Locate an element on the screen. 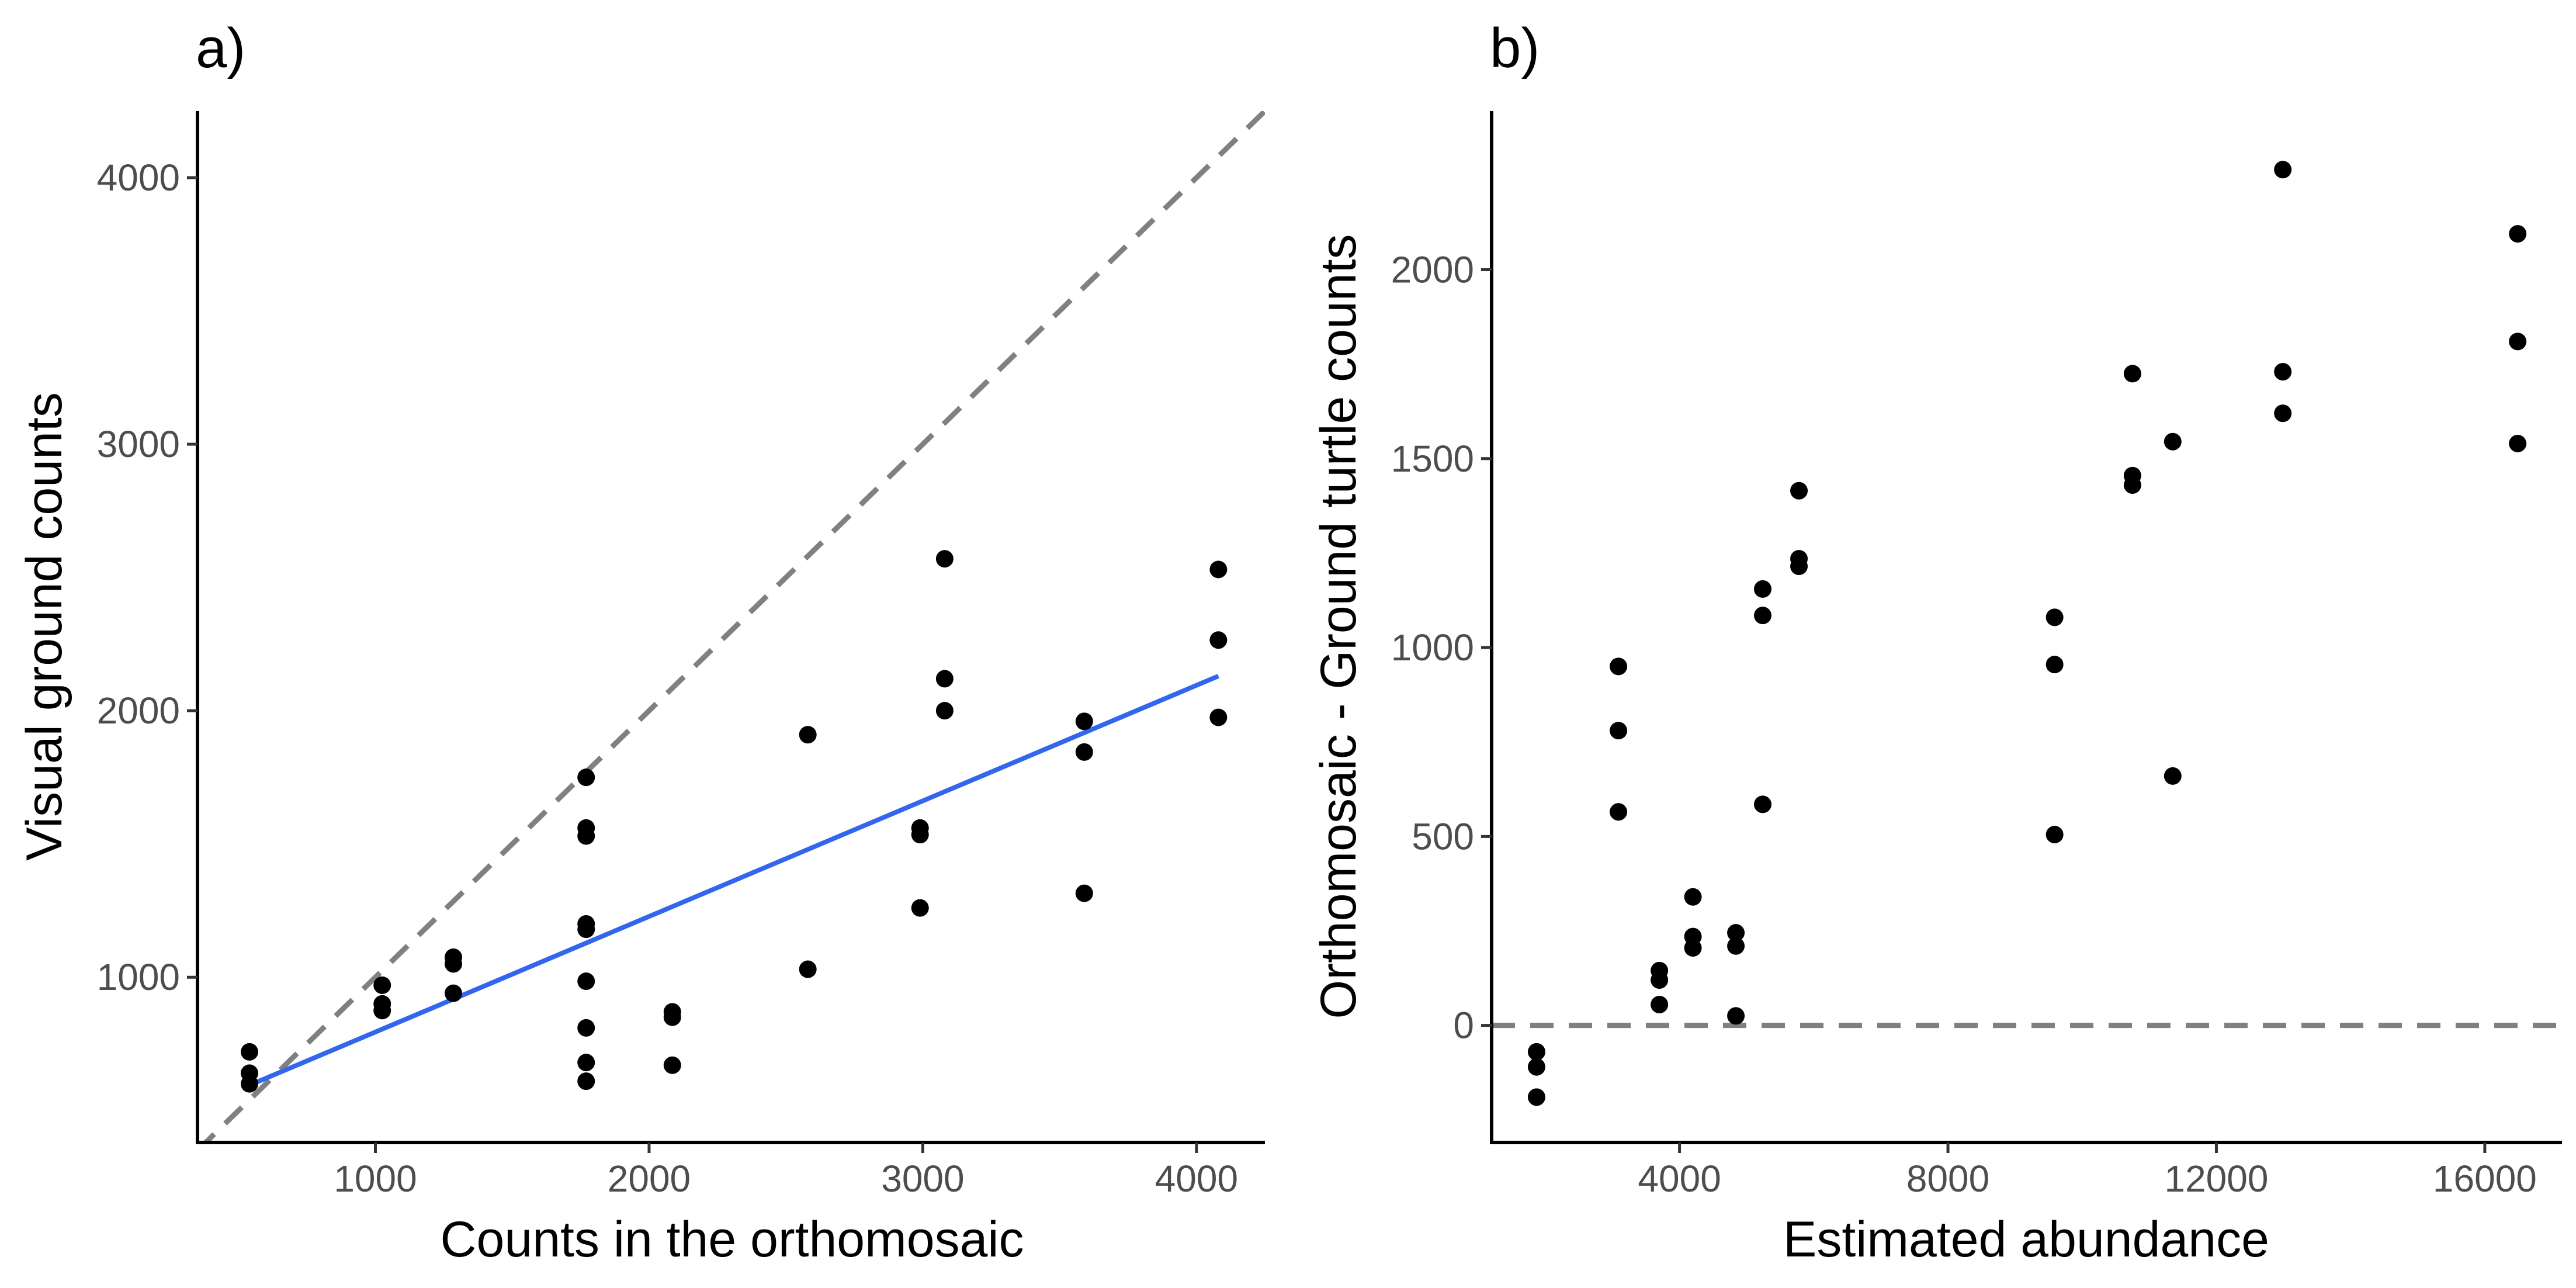 The height and width of the screenshot is (1288, 2576). panel-b-x-tick-label: 8000 is located at coordinates (1948, 1179).